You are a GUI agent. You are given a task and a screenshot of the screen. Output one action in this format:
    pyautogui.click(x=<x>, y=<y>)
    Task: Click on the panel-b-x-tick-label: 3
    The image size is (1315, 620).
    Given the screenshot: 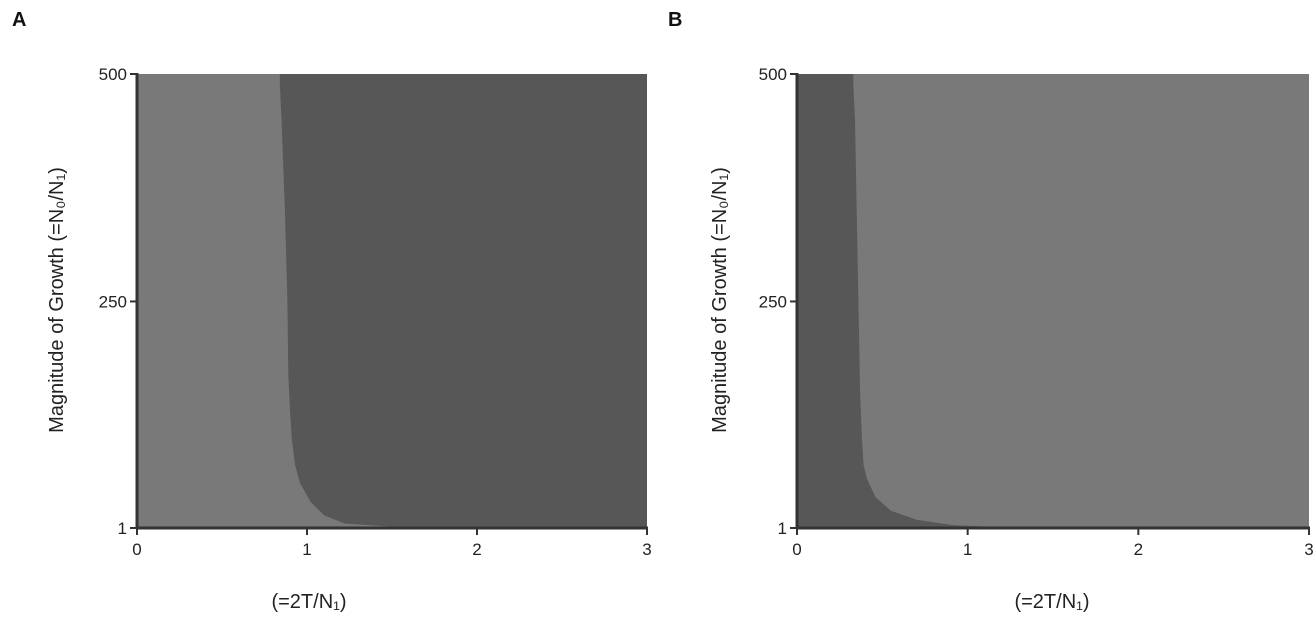 What is the action you would take?
    pyautogui.click(x=1308, y=549)
    